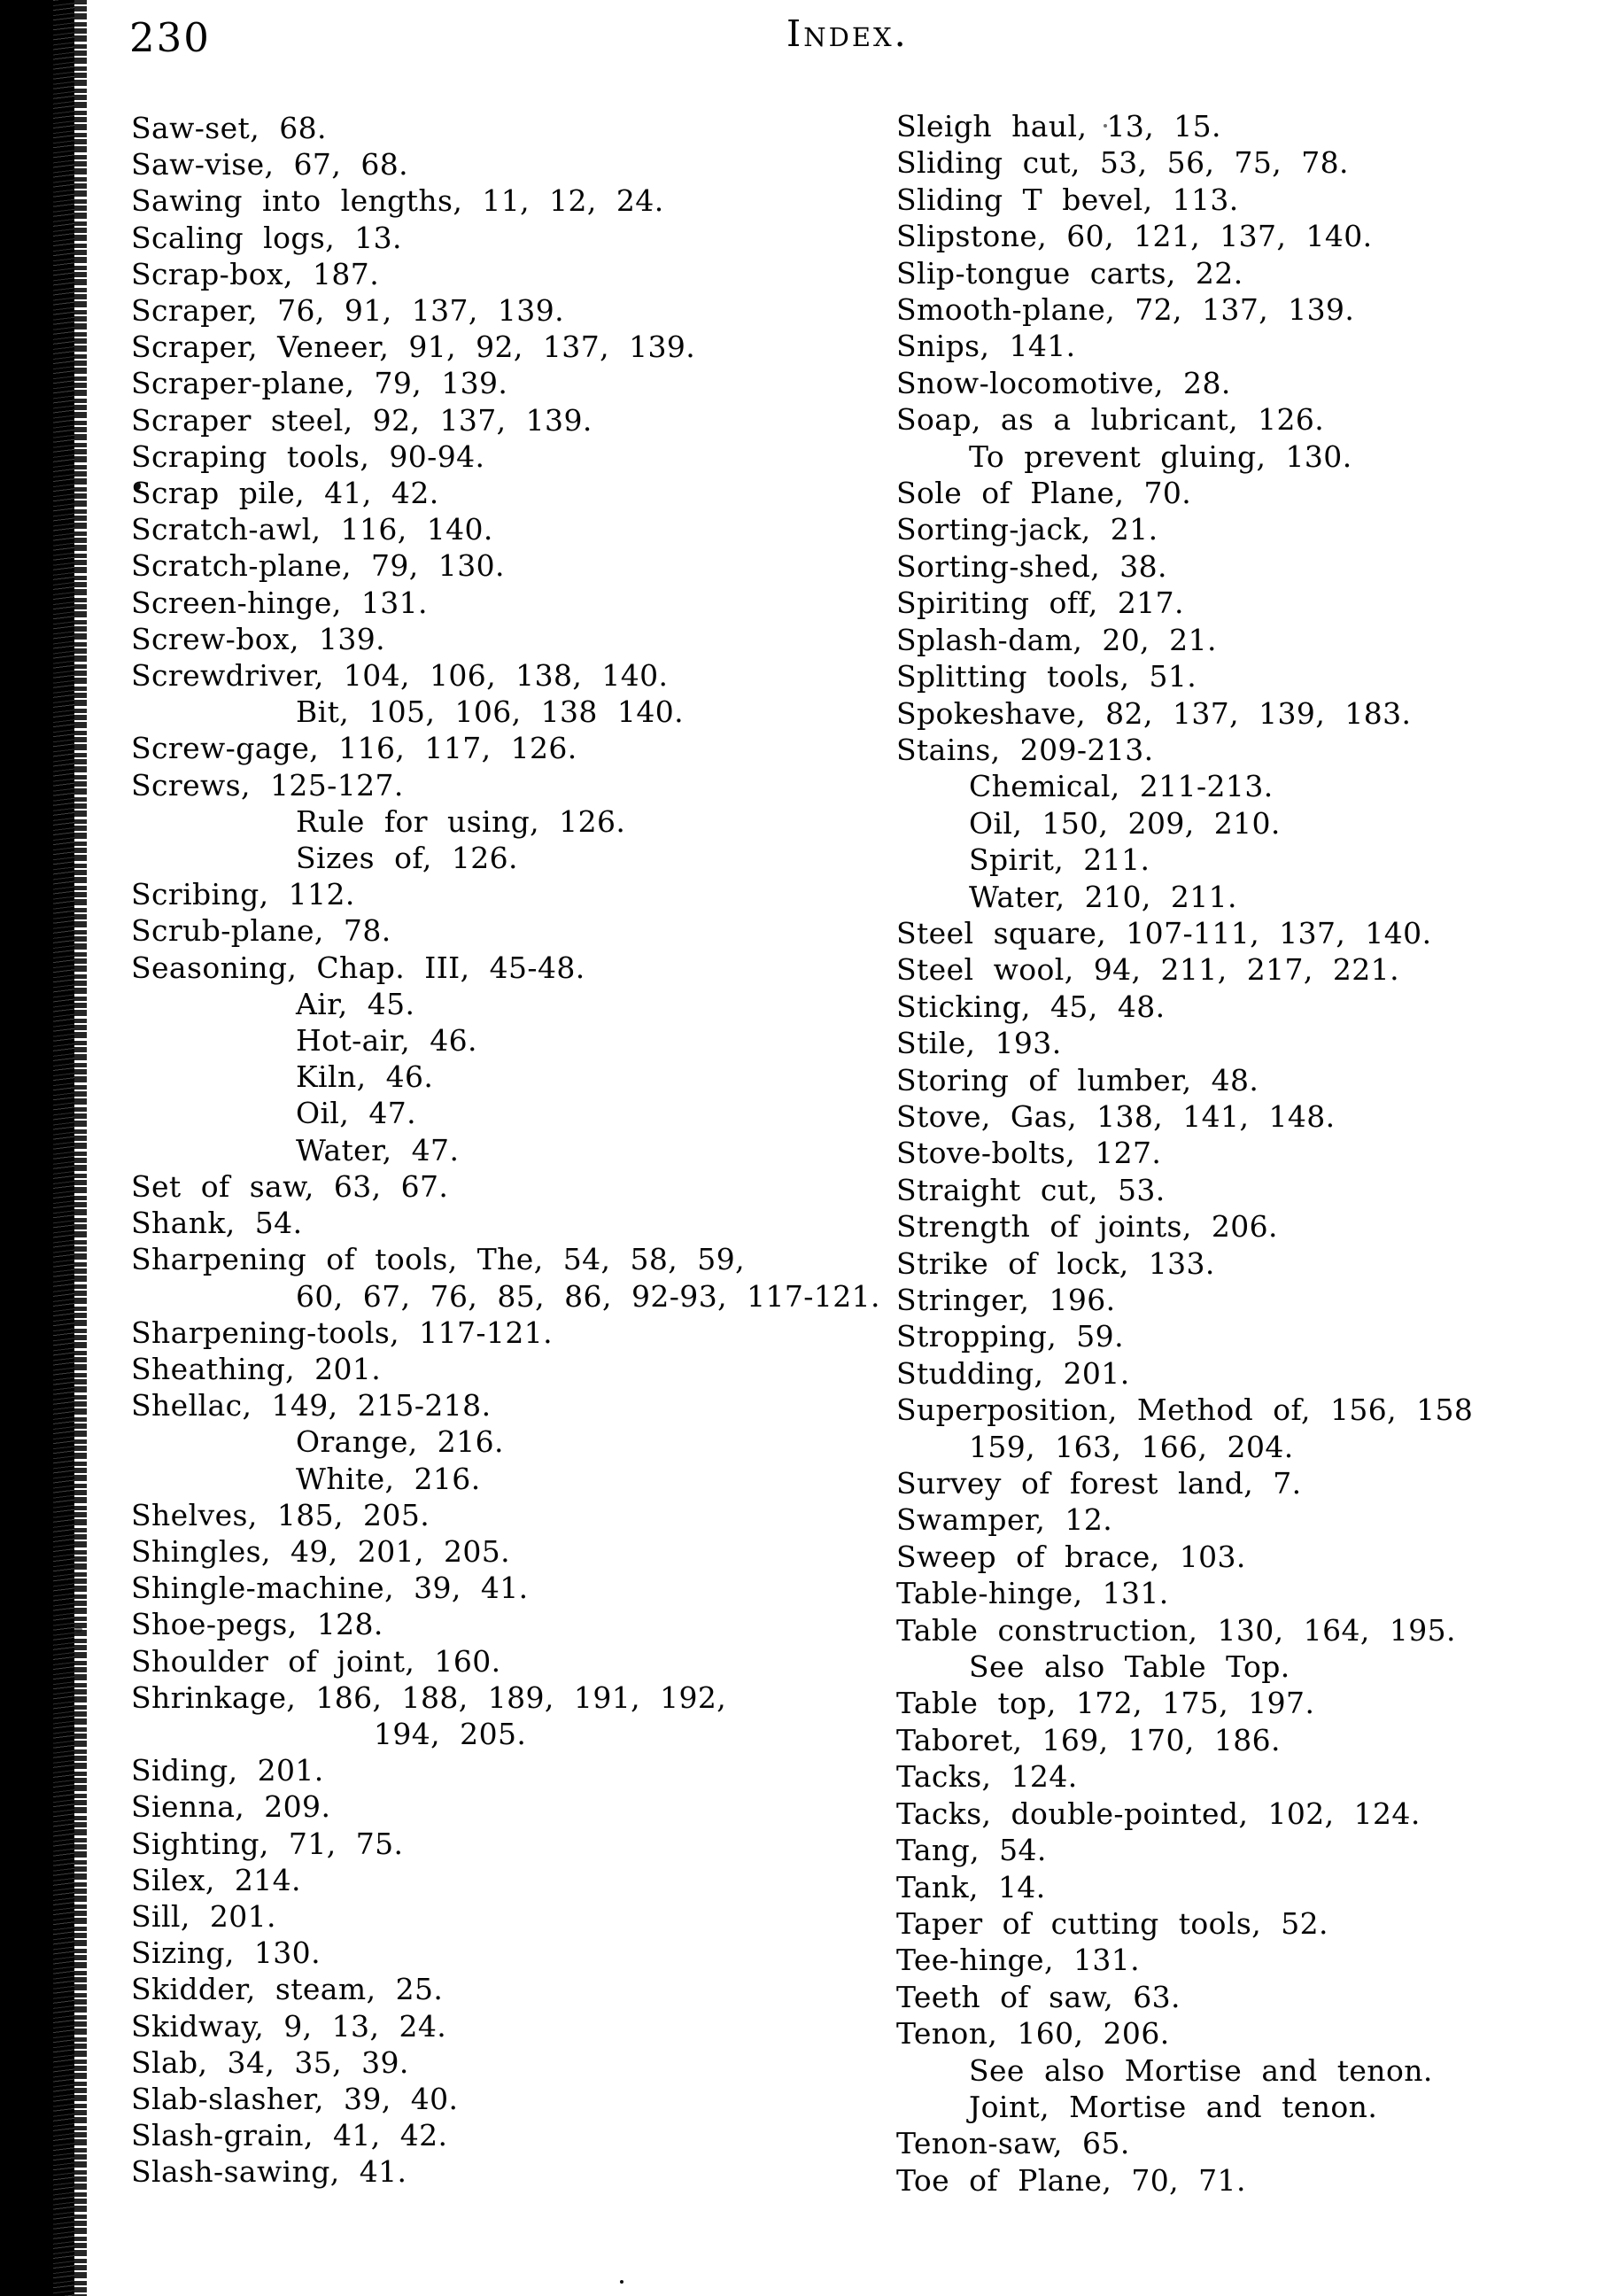 This screenshot has height=2296, width=1611. Describe the element at coordinates (81, 1148) in the screenshot. I see `book-binding-ragged-edge` at that location.